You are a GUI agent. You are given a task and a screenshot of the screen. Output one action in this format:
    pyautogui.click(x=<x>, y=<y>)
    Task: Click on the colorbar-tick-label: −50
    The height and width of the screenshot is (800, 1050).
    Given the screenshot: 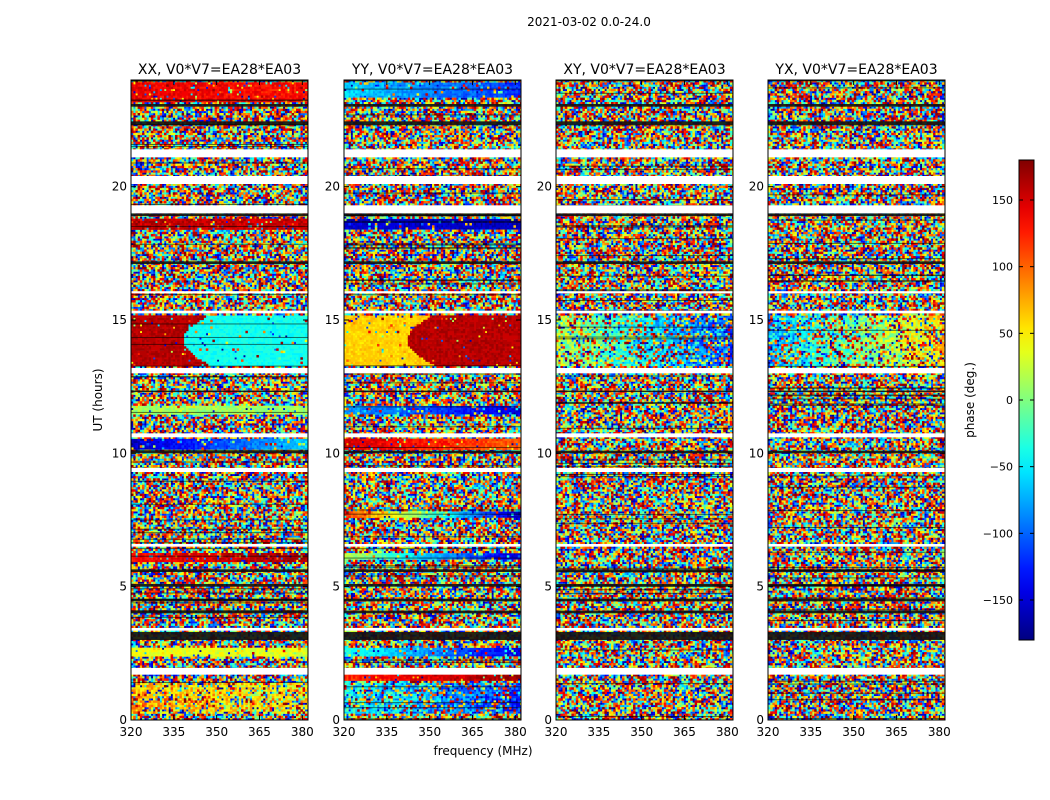 What is the action you would take?
    pyautogui.click(x=1001, y=467)
    